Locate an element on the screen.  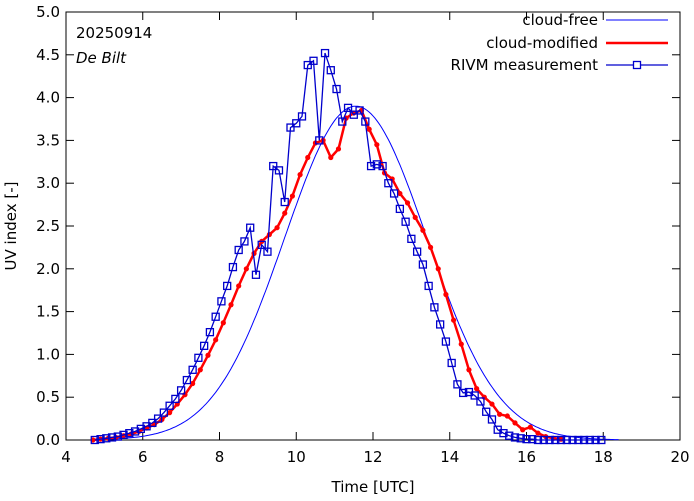
x-tick-label: 8 is located at coordinates (220, 457).